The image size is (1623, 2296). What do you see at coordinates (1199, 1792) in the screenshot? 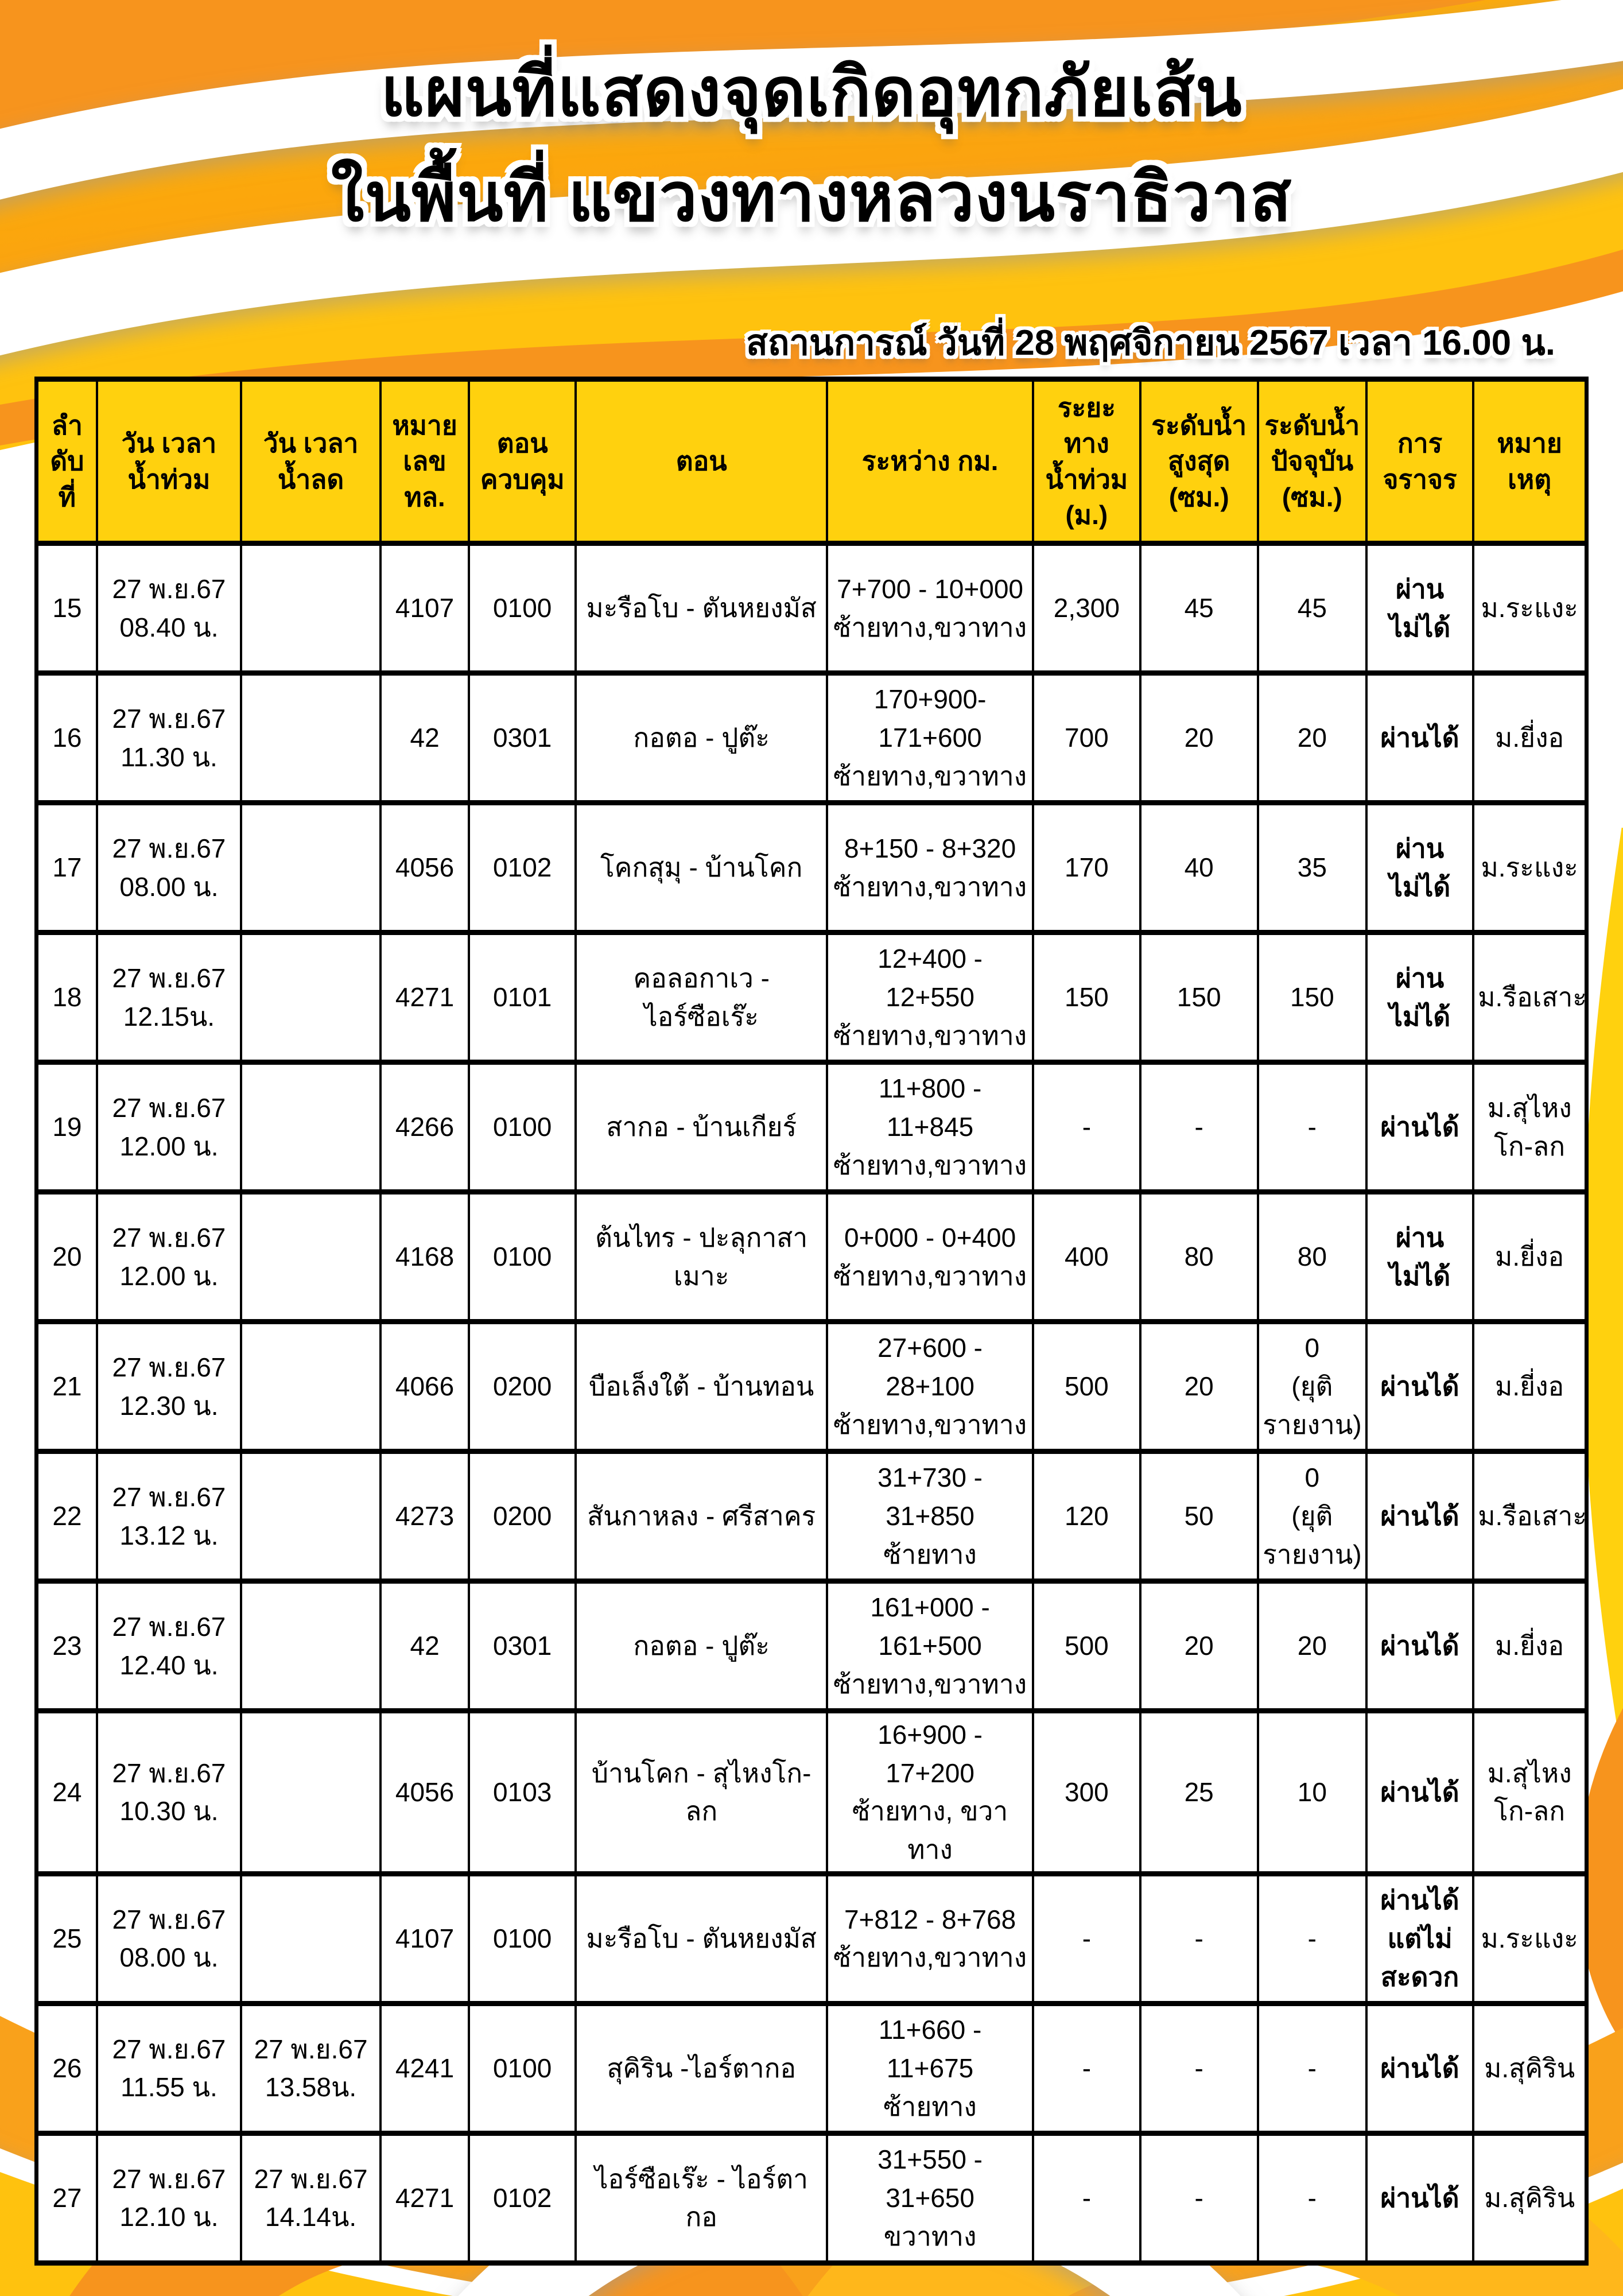
I see `max-water-level-cm: 25` at bounding box center [1199, 1792].